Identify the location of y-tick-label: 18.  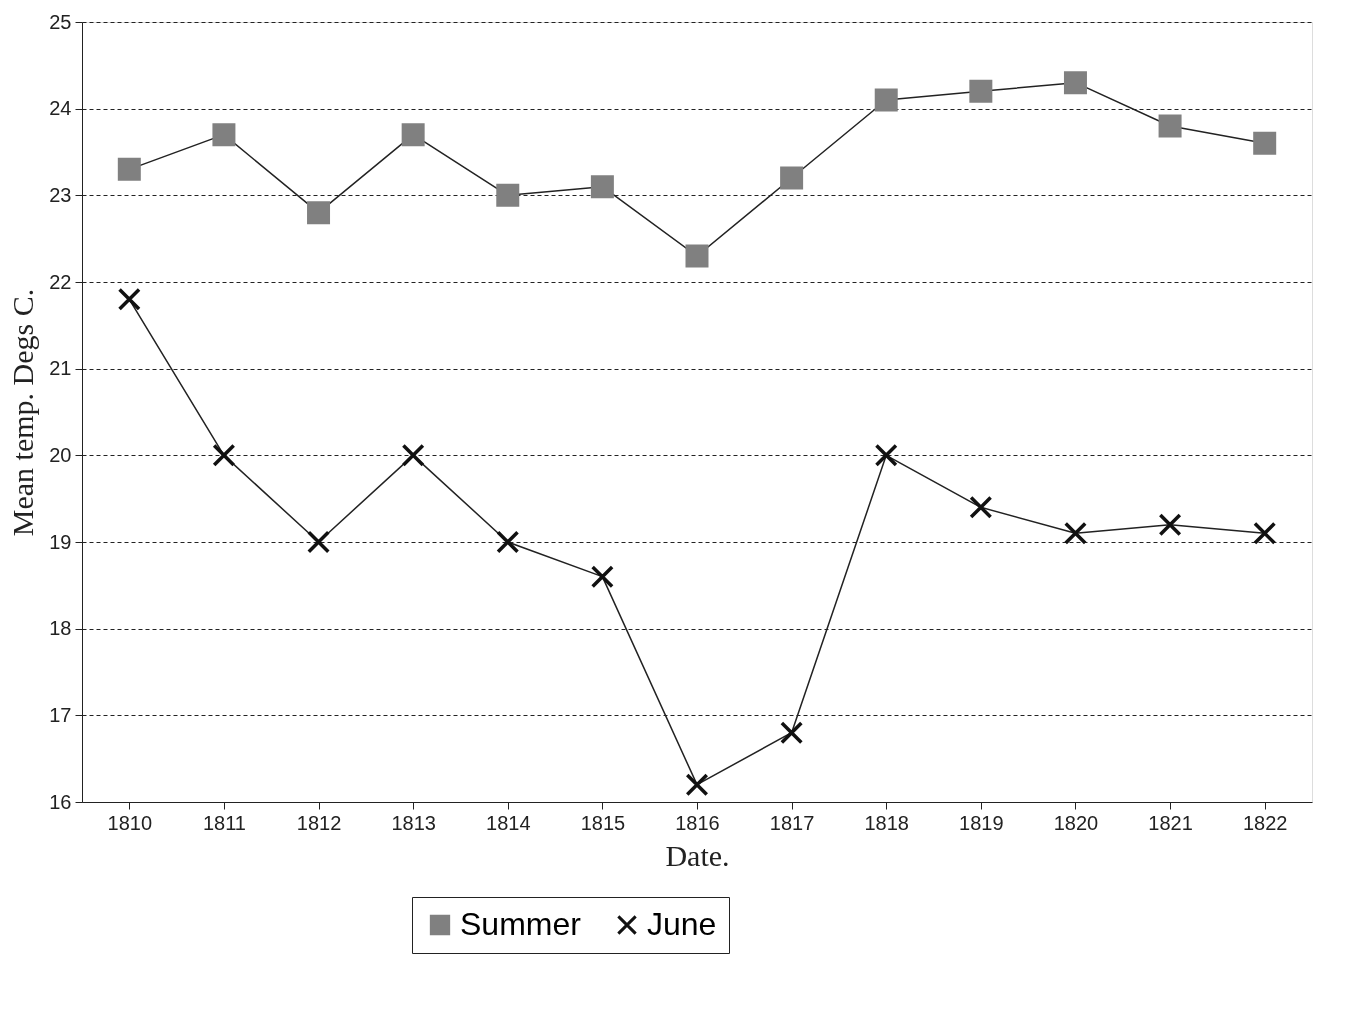
(60, 628).